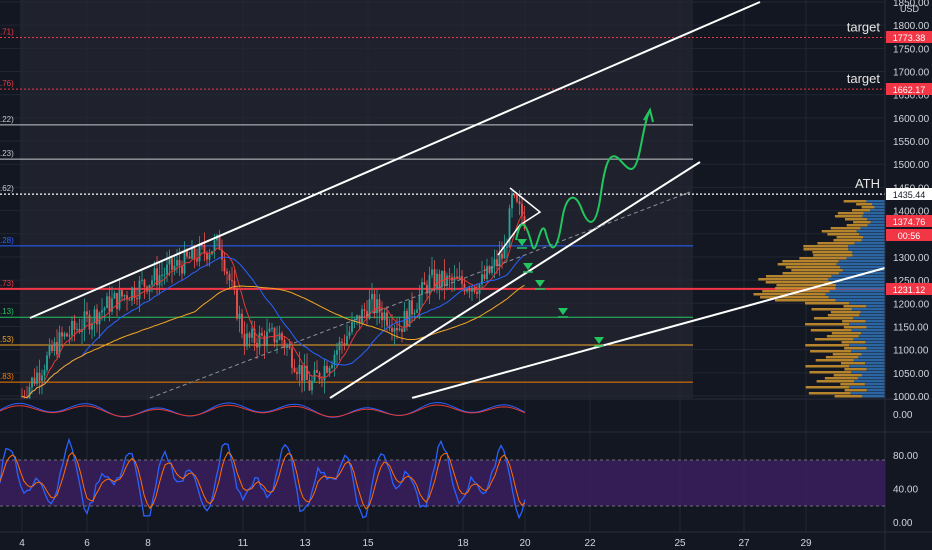 The width and height of the screenshot is (932, 550). Describe the element at coordinates (911, 49) in the screenshot. I see `price-tick-label: 1750.00` at that location.